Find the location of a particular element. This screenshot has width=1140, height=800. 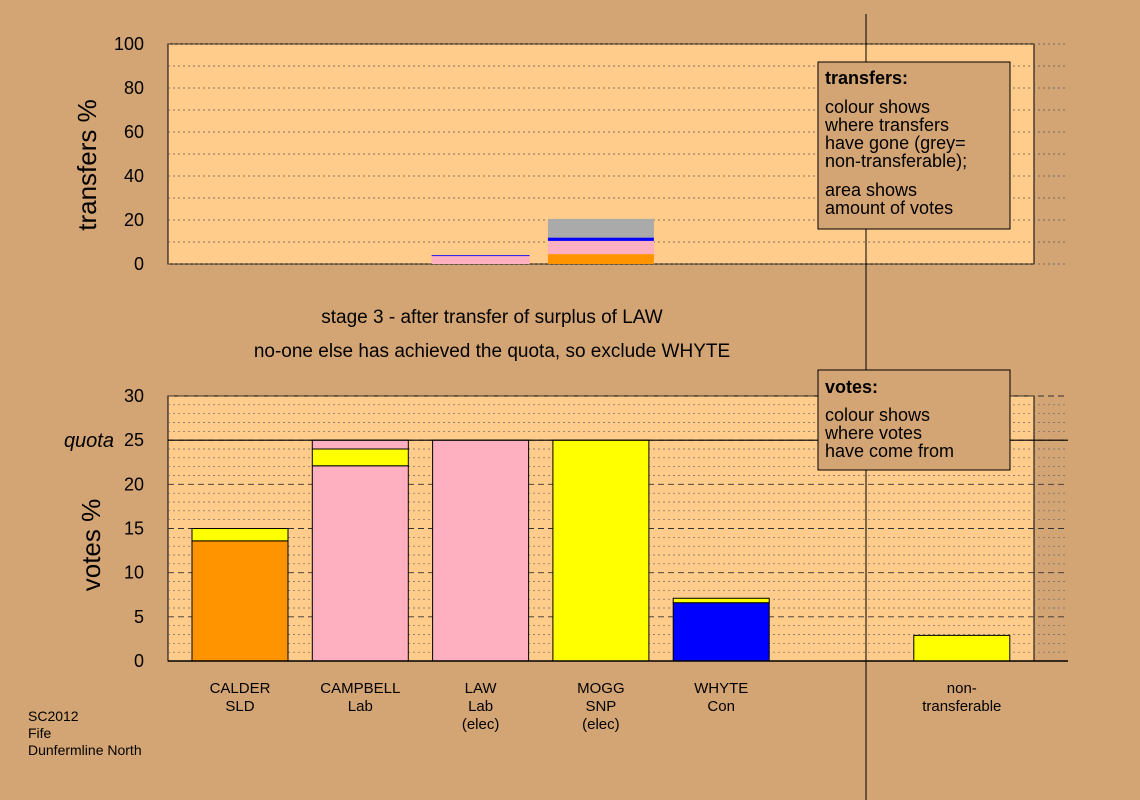

votes-y-tick-label: 0 is located at coordinates (139, 661).